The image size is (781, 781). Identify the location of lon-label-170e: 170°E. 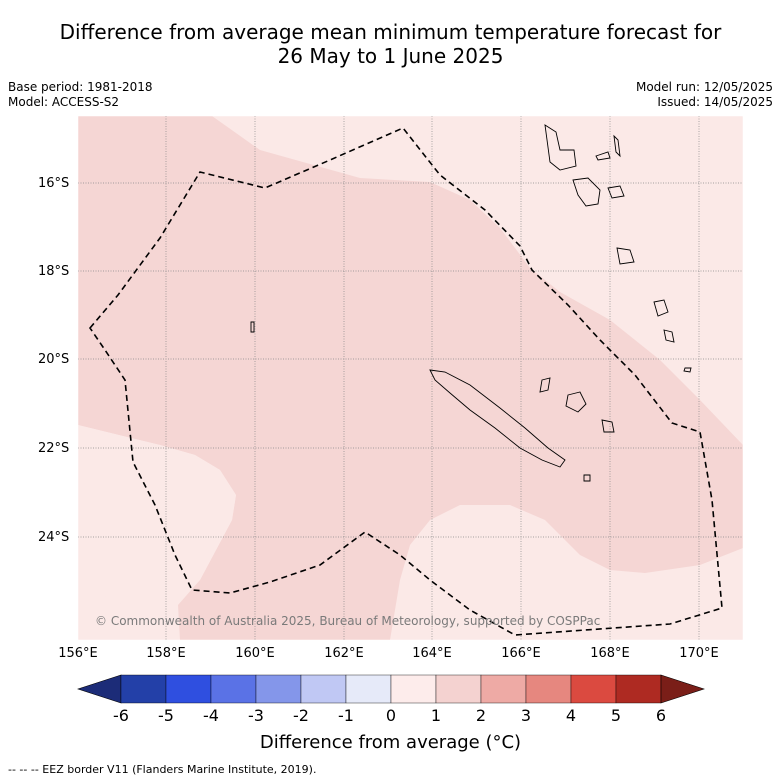
(699, 653).